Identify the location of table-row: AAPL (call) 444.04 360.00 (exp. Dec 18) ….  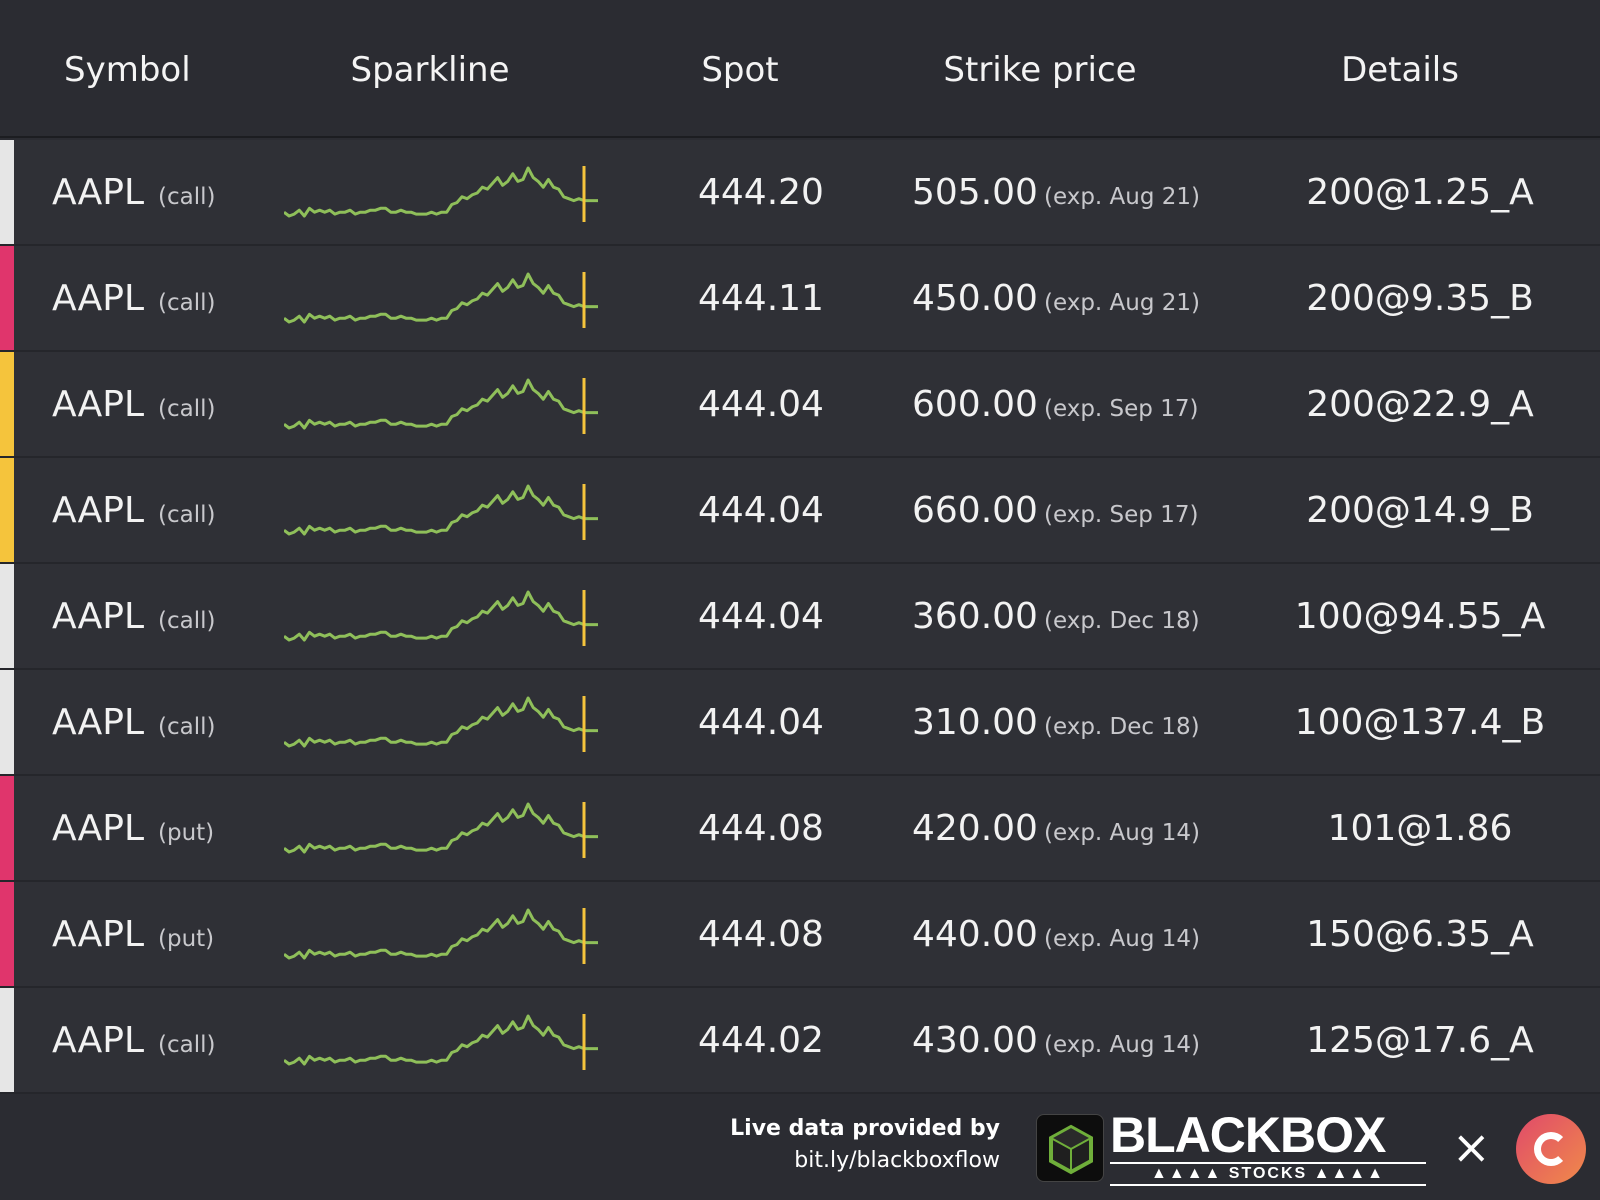
(800, 617).